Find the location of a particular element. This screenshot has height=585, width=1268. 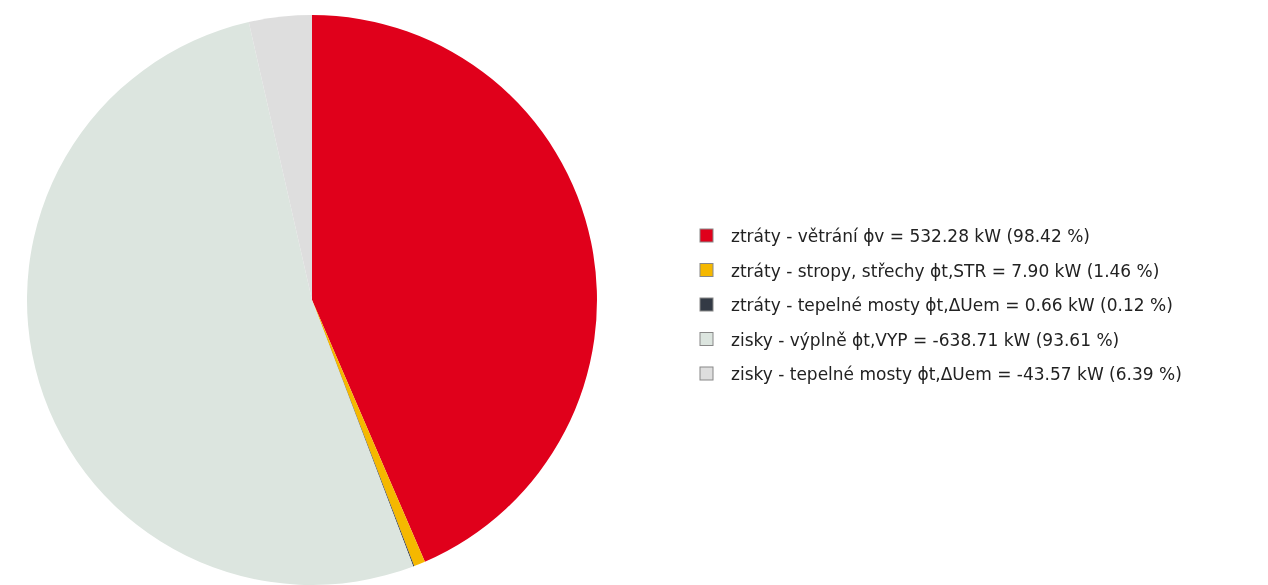

legend-label: zisky - tepelné mosty ϕt,ΔUem = -43.57 kW (6.39 %) is located at coordinates (956, 374).